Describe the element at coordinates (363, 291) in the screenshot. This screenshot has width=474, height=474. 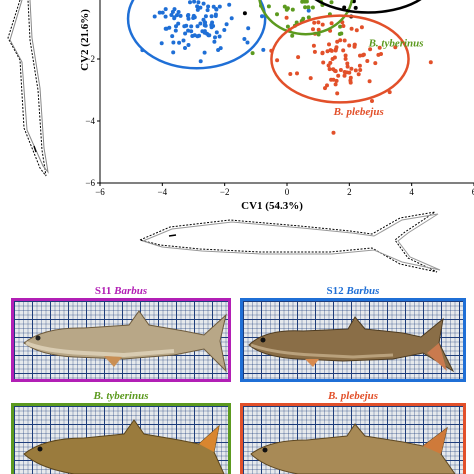
I see `panel-title-genus: Barbus` at that location.